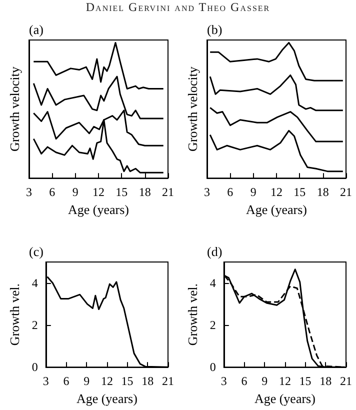  Describe the element at coordinates (214, 29) in the screenshot. I see `chart-title: (b)` at that location.